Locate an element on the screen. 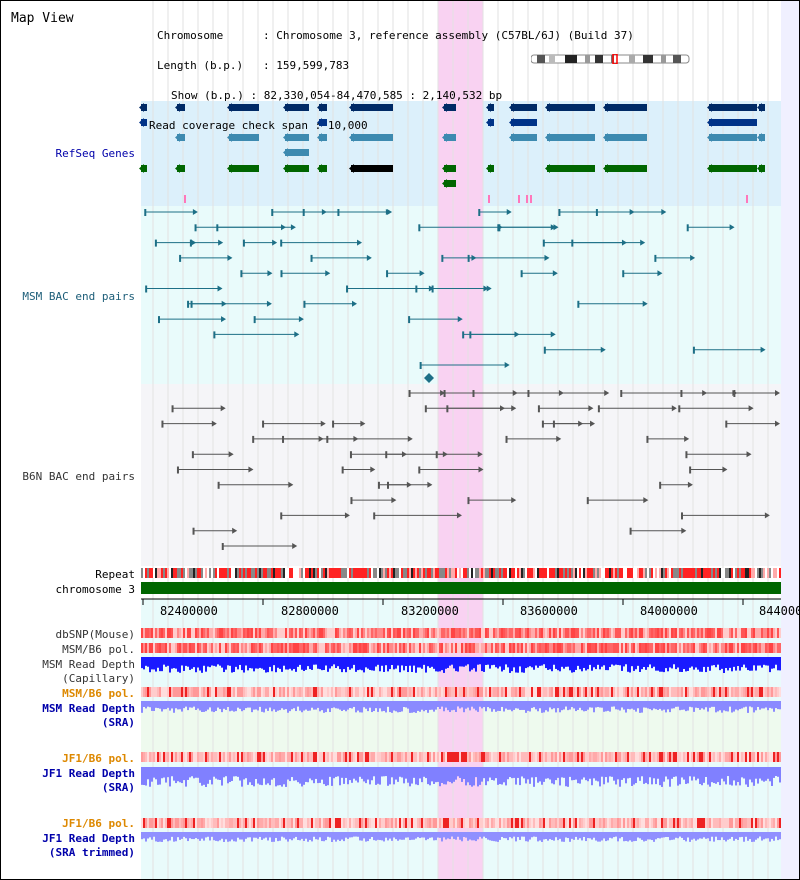 Image resolution: width=800 pixels, height=880 pixels. track-label-dbsnp: dbSNP(Mouse) is located at coordinates (95, 634).